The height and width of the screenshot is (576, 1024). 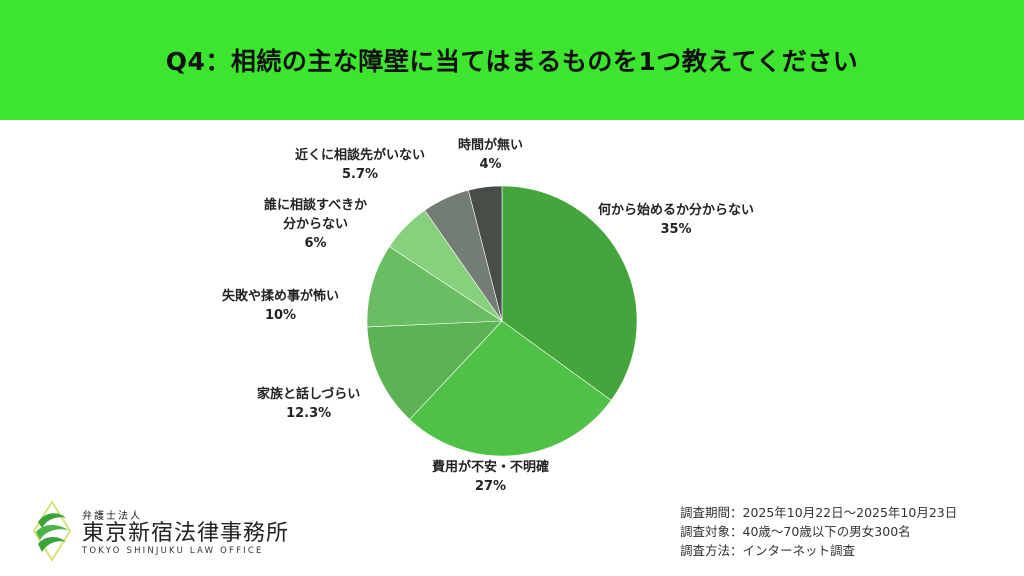 What do you see at coordinates (676, 210) in the screenshot?
I see `slice-label-text: 何から始めるか分からない` at bounding box center [676, 210].